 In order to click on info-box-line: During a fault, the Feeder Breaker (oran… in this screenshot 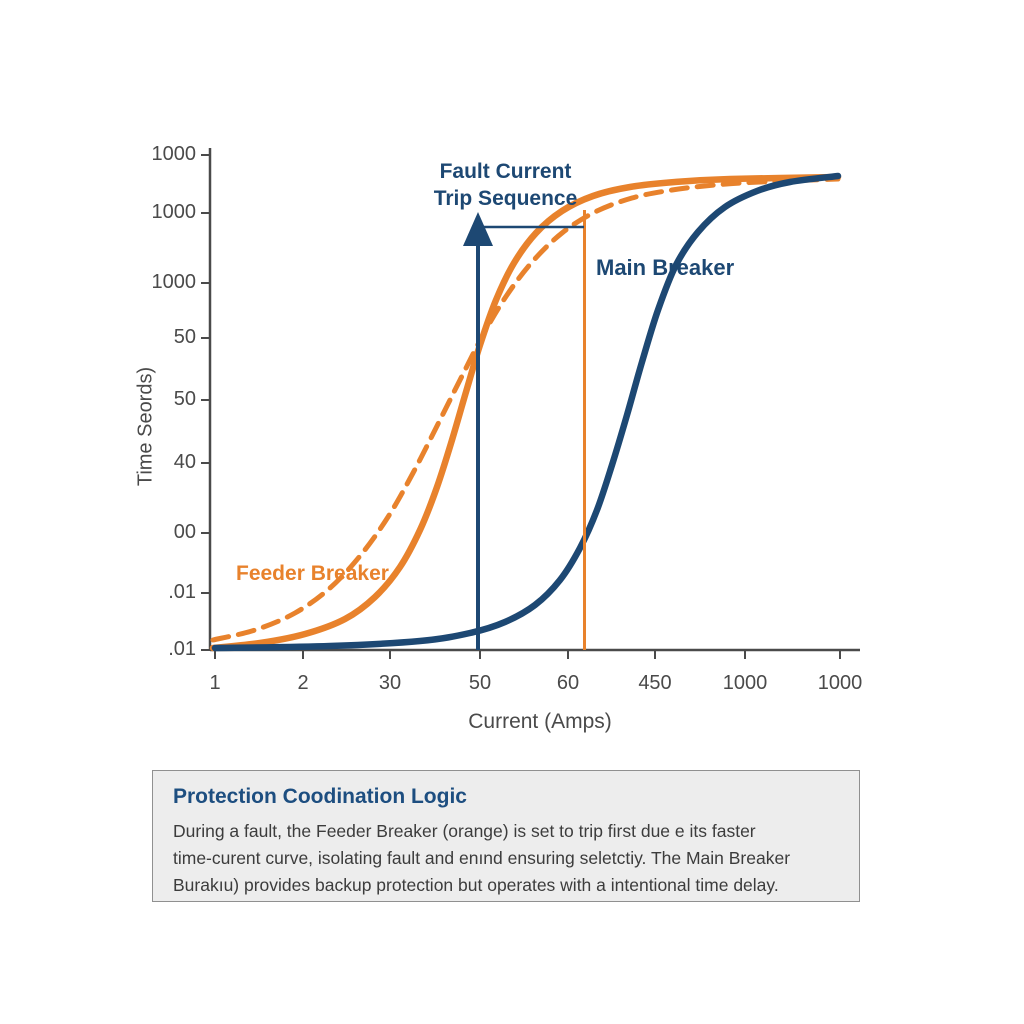, I will do `click(464, 831)`.